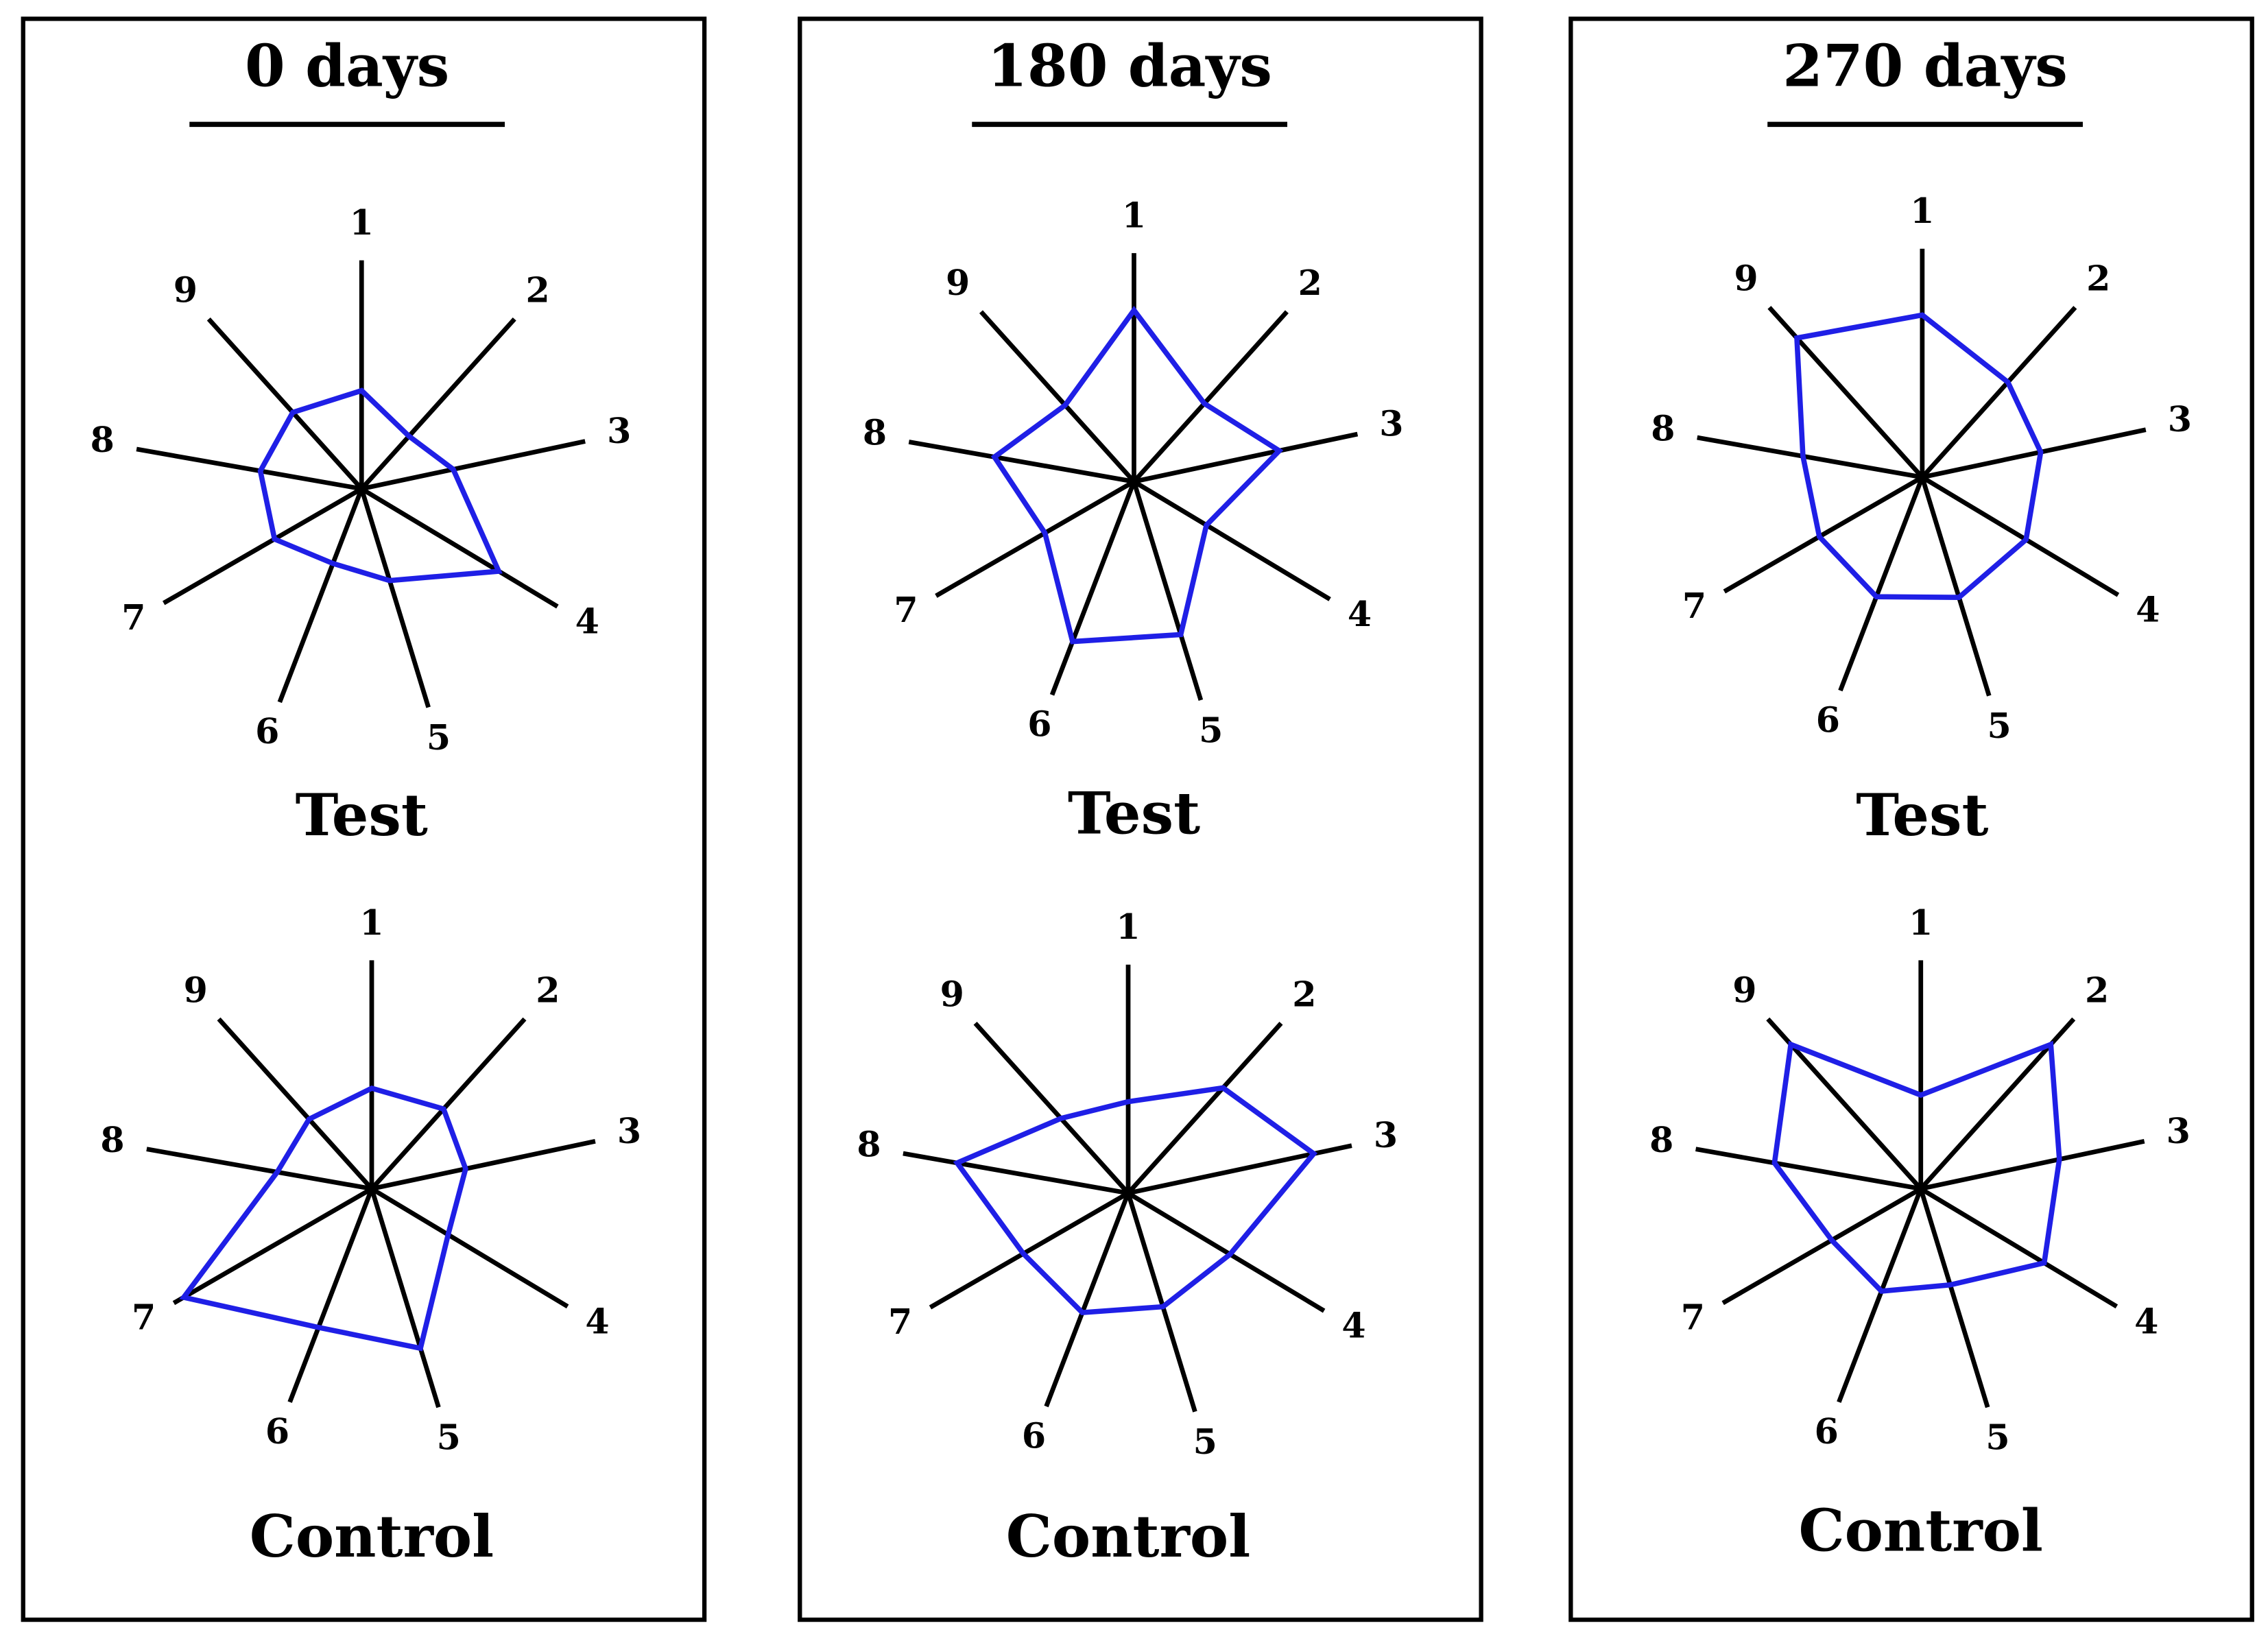 The height and width of the screenshot is (1643, 2268). Describe the element at coordinates (1130, 65) in the screenshot. I see `panel-title: 180 days` at that location.